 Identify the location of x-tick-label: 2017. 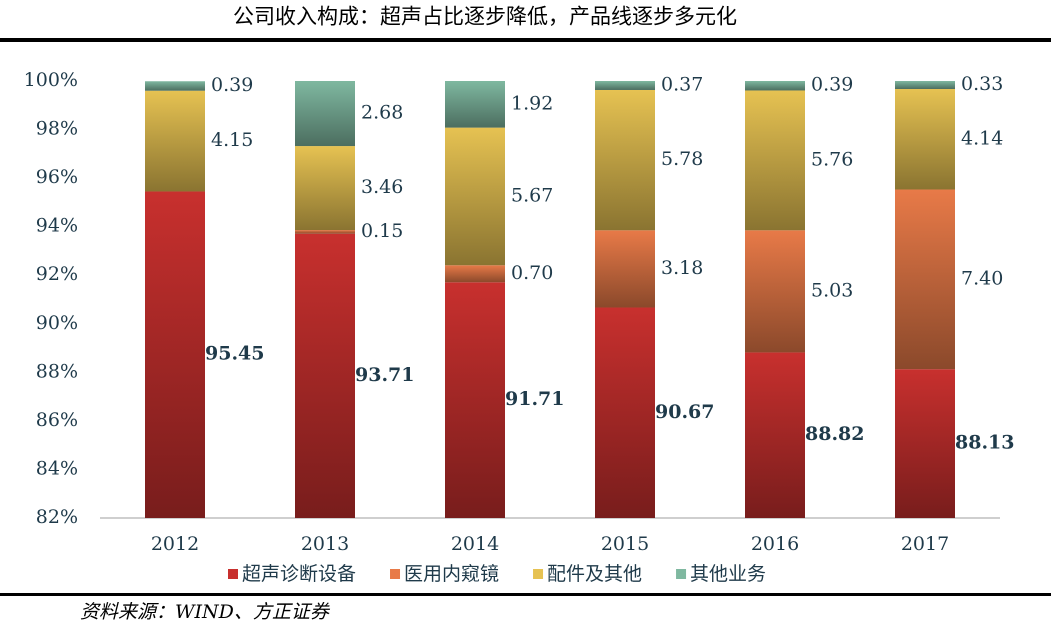
(925, 544).